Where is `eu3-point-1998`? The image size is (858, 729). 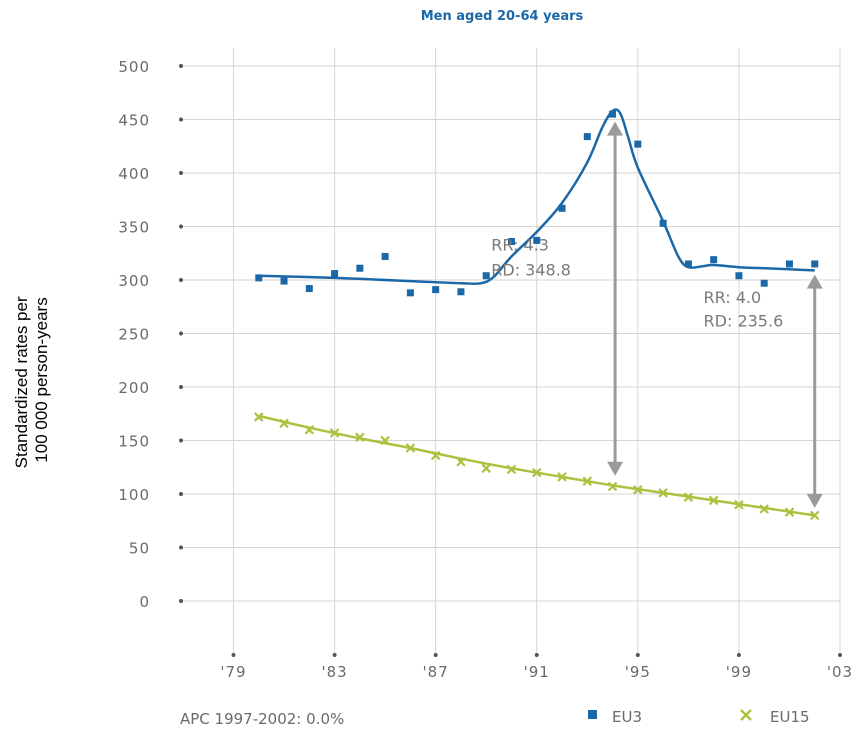 eu3-point-1998 is located at coordinates (714, 260).